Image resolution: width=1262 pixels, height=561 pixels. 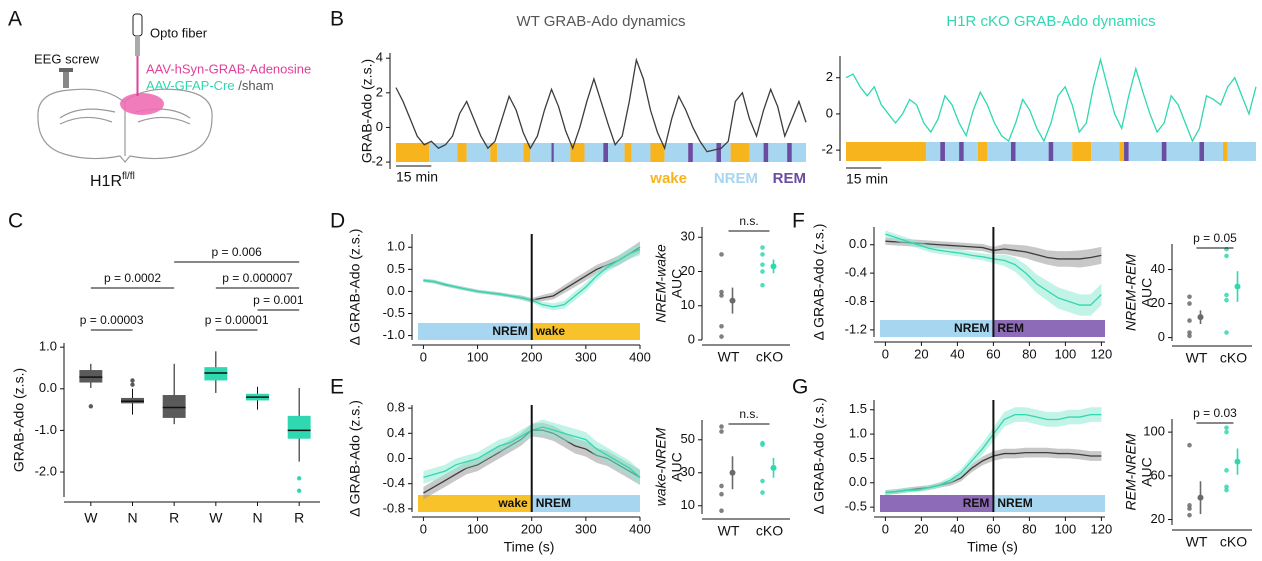 What do you see at coordinates (1131, 292) in the screenshot?
I see `y-axis-label: NREM-REM` at bounding box center [1131, 292].